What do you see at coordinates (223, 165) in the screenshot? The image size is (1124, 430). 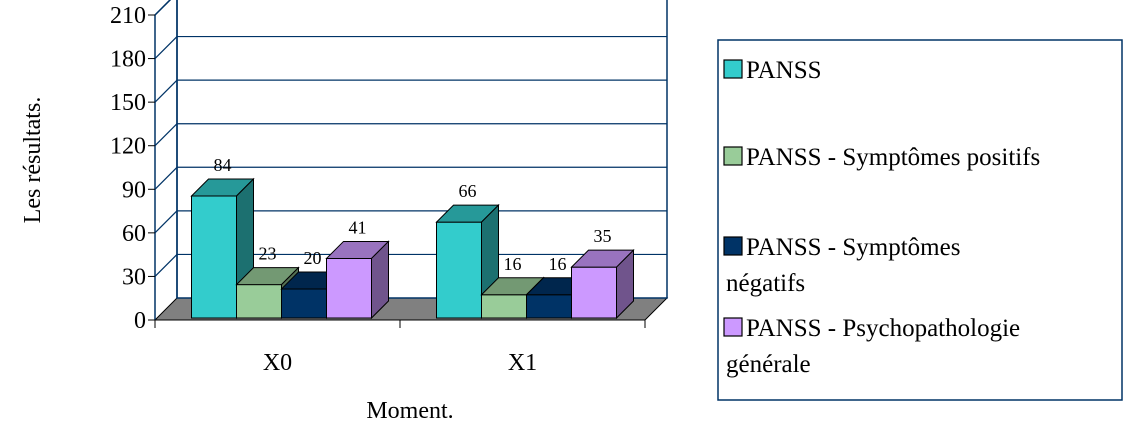 I see `data-label: 84` at bounding box center [223, 165].